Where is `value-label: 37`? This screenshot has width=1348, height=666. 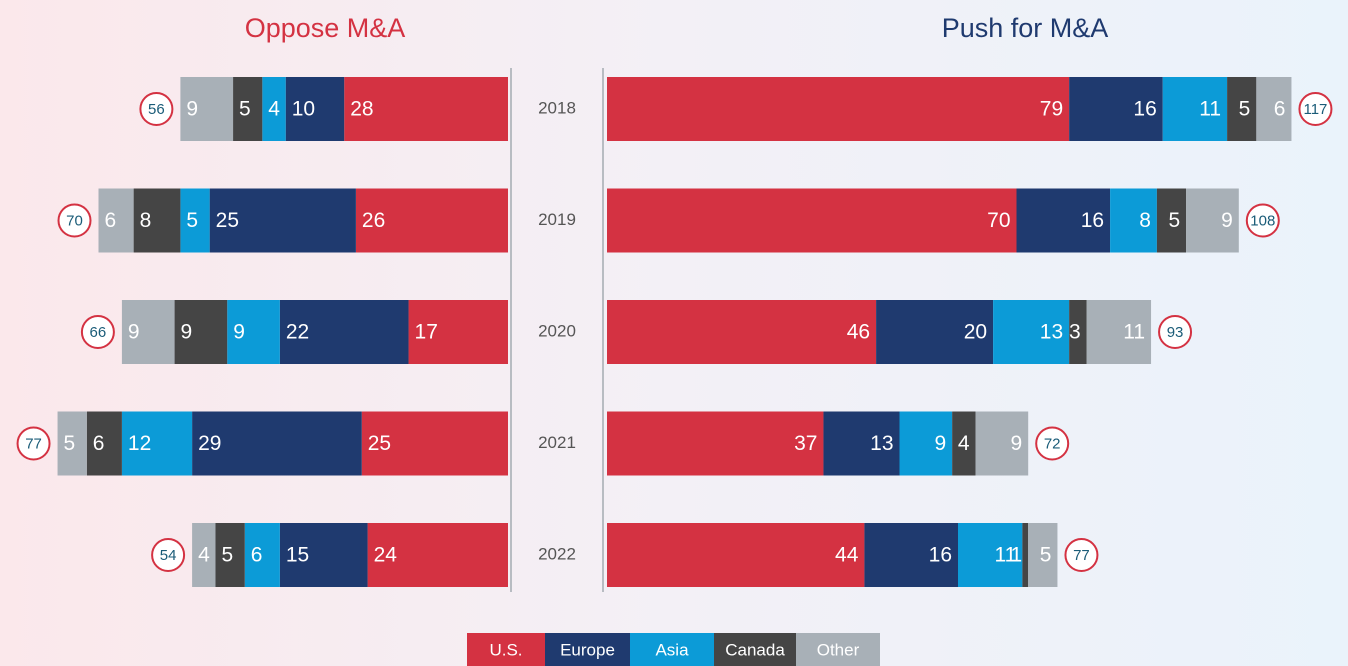
value-label: 37 is located at coordinates (805, 443).